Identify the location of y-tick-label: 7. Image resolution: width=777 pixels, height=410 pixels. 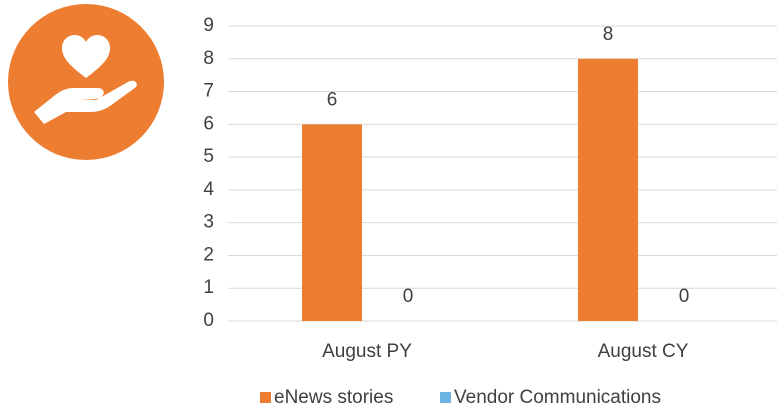
(208, 91).